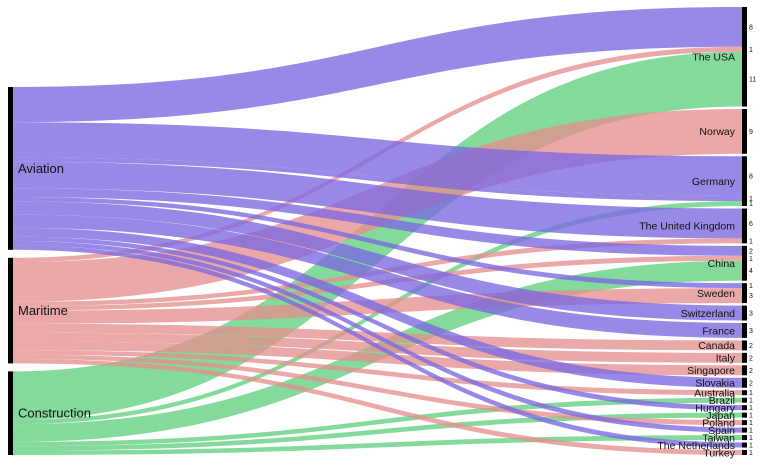 This screenshot has height=466, width=763. What do you see at coordinates (751, 401) in the screenshot?
I see `value-label-construction-brazil: 1` at bounding box center [751, 401].